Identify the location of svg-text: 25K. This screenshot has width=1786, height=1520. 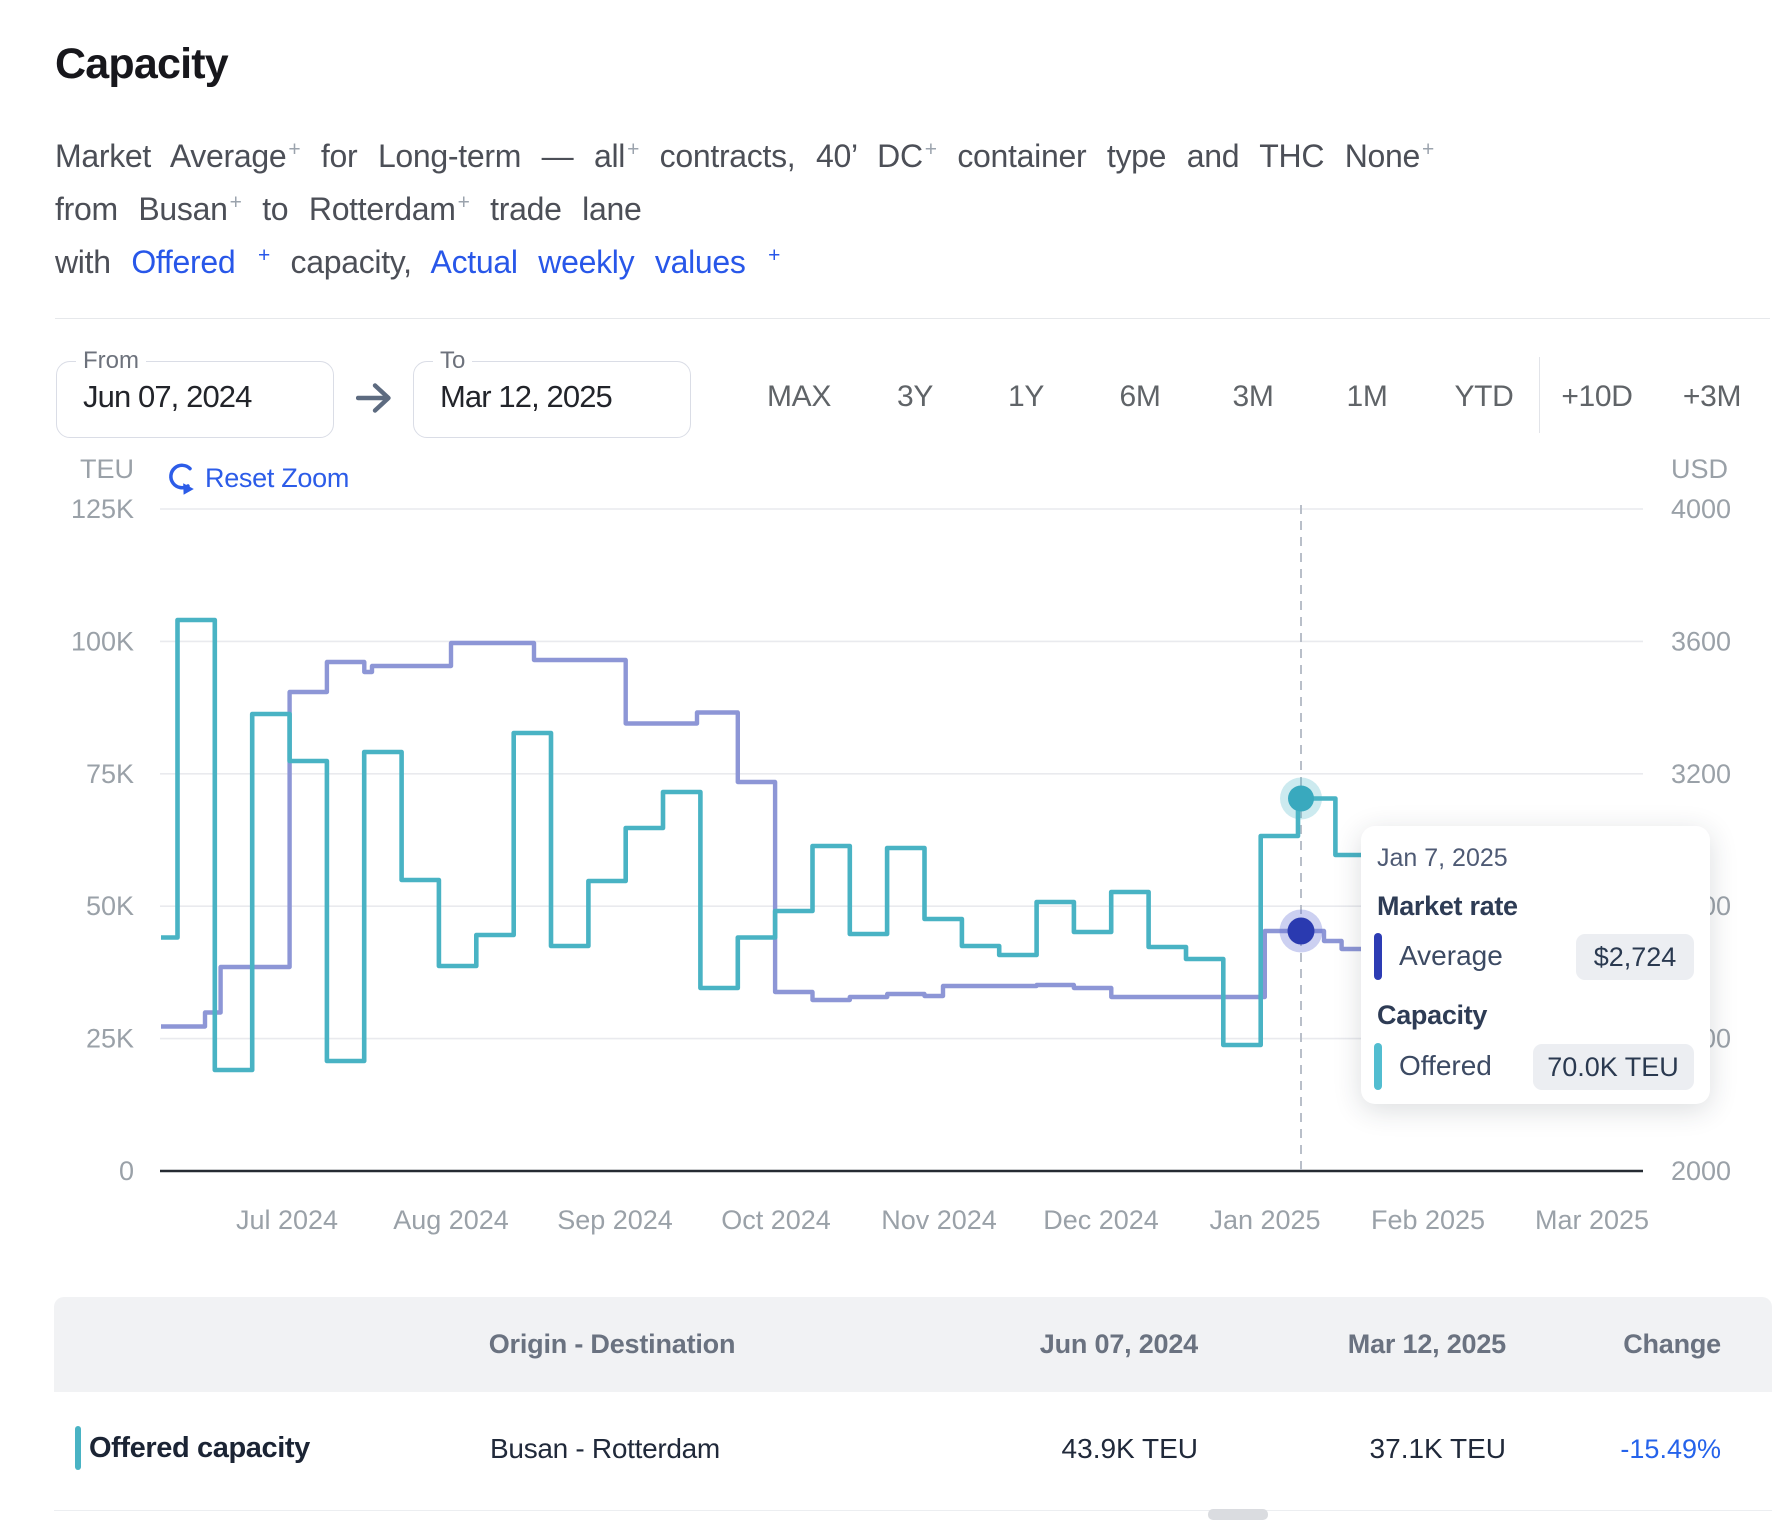
(110, 1039).